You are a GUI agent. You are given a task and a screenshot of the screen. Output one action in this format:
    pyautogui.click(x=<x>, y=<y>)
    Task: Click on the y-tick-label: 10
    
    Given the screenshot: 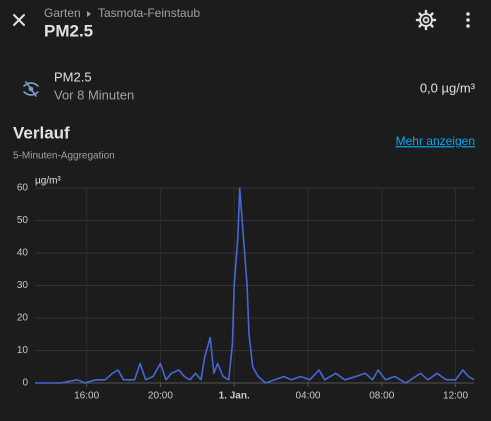 What is the action you would take?
    pyautogui.click(x=23, y=350)
    